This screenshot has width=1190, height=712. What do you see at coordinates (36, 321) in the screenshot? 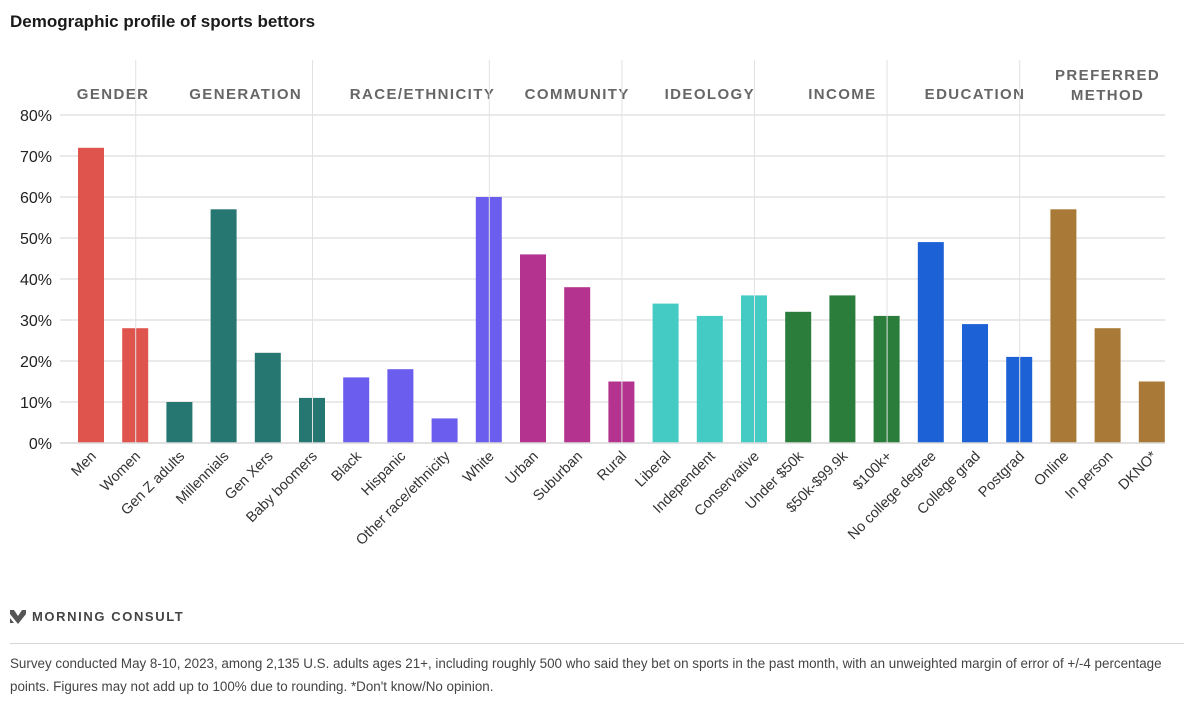
I see `y-tick-label: 30%` at bounding box center [36, 321].